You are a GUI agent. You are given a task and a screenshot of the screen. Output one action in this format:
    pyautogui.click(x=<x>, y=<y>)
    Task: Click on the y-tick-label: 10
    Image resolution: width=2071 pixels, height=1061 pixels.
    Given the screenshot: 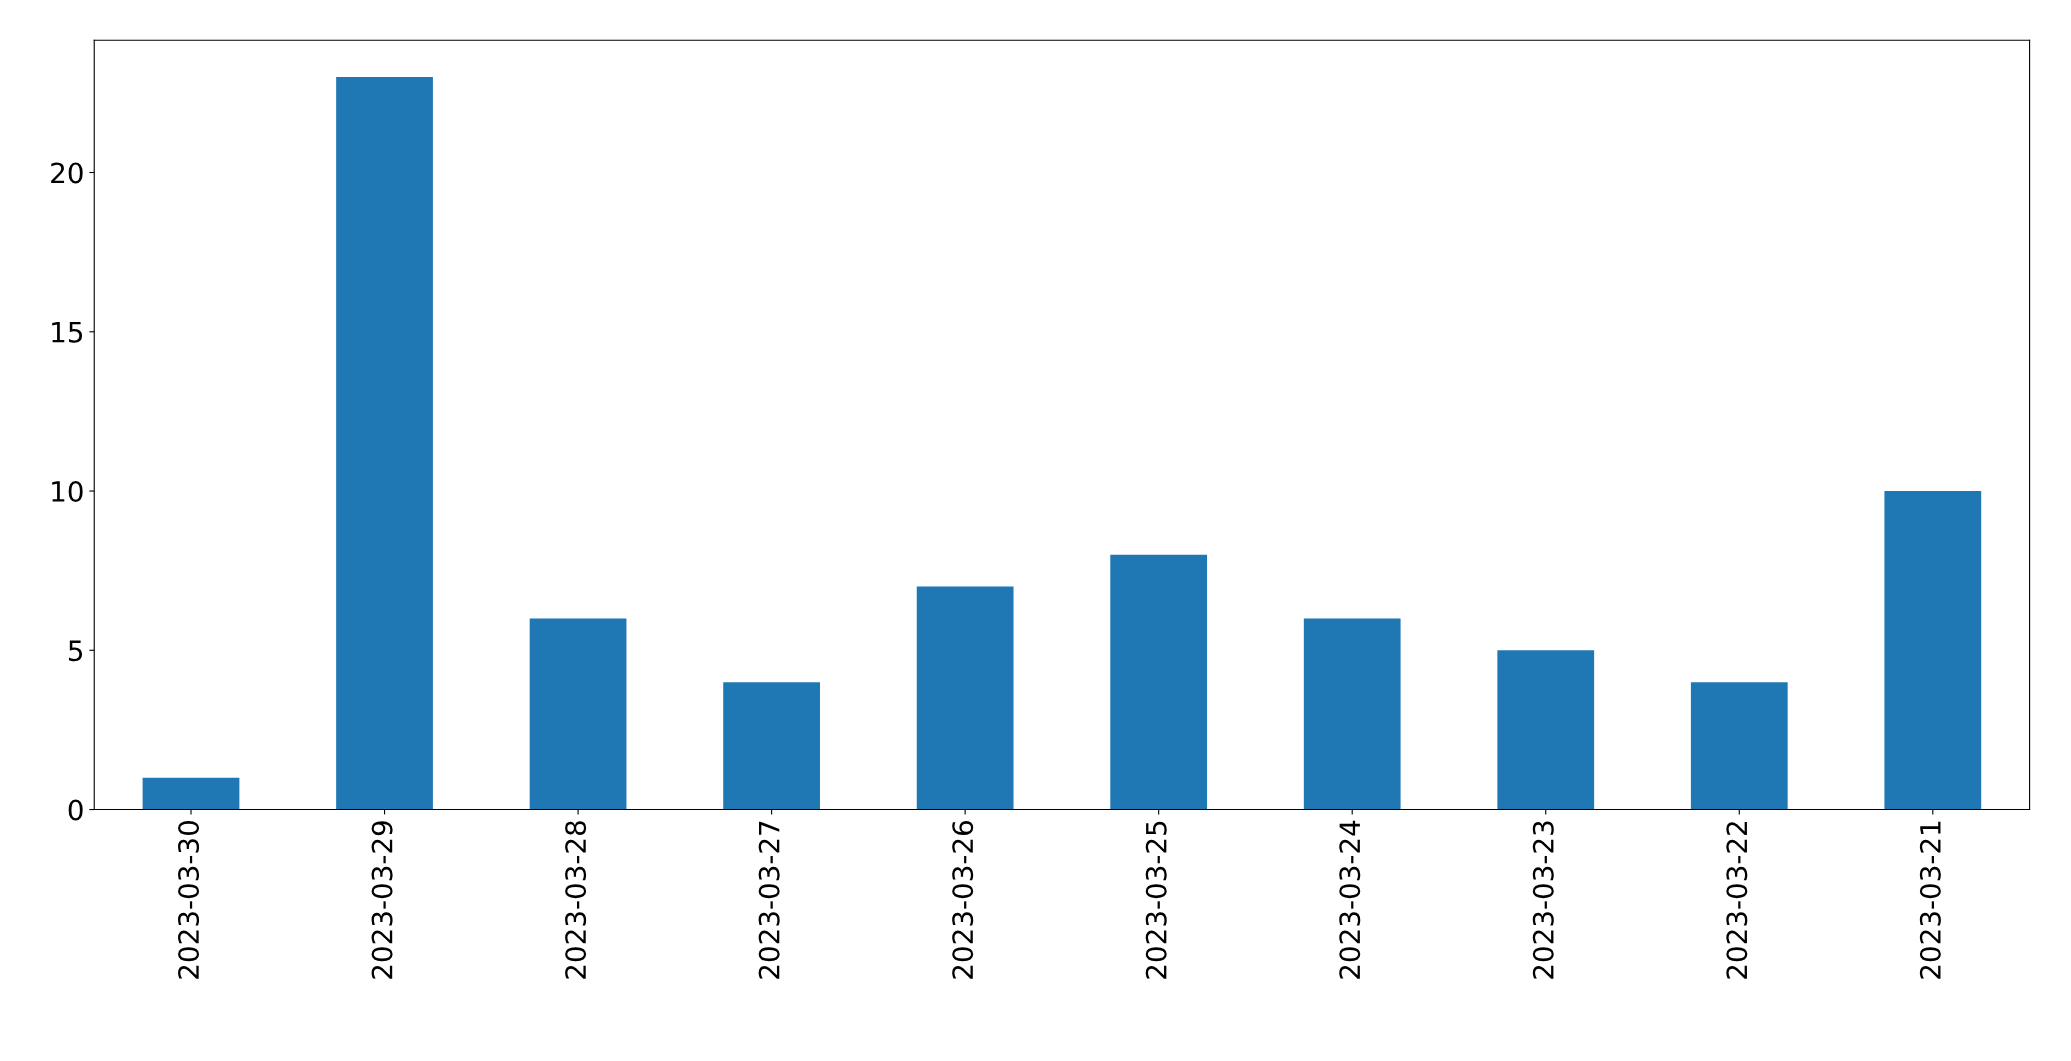 What is the action you would take?
    pyautogui.click(x=67, y=491)
    